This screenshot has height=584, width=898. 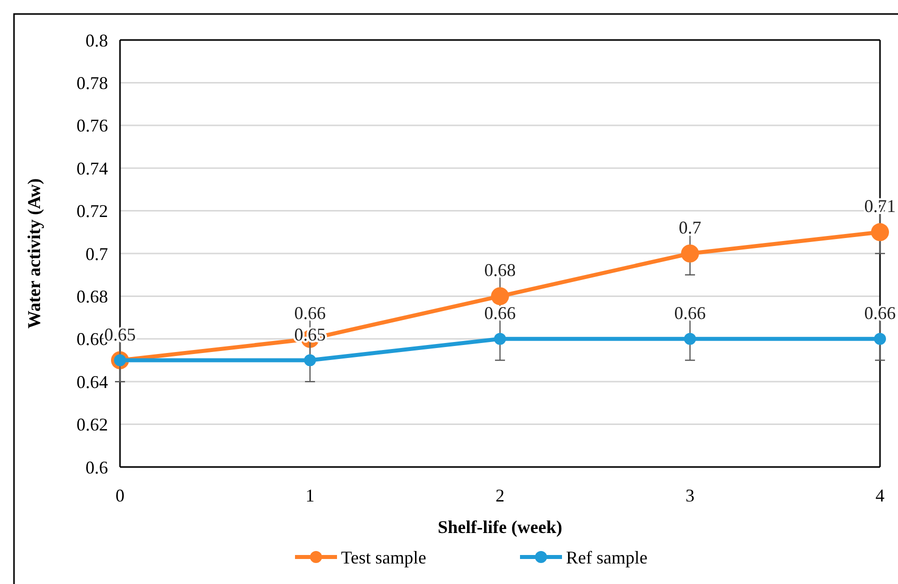 I want to click on y-tick-label: 0.74, so click(x=92, y=168).